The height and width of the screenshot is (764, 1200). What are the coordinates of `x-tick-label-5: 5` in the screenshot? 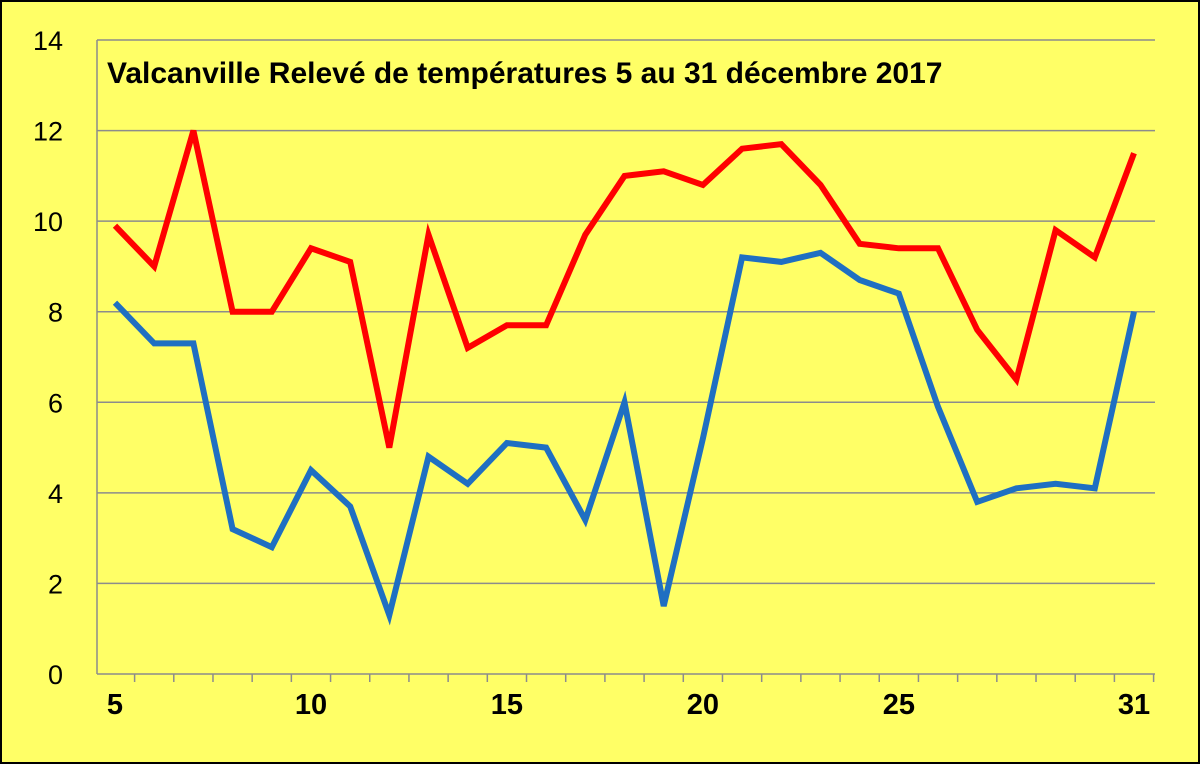 It's located at (115, 705).